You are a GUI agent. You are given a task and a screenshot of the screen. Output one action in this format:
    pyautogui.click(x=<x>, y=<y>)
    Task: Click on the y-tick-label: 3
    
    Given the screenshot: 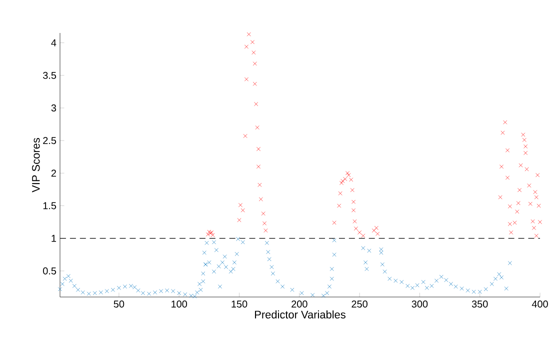 What is the action you would take?
    pyautogui.click(x=53, y=108)
    